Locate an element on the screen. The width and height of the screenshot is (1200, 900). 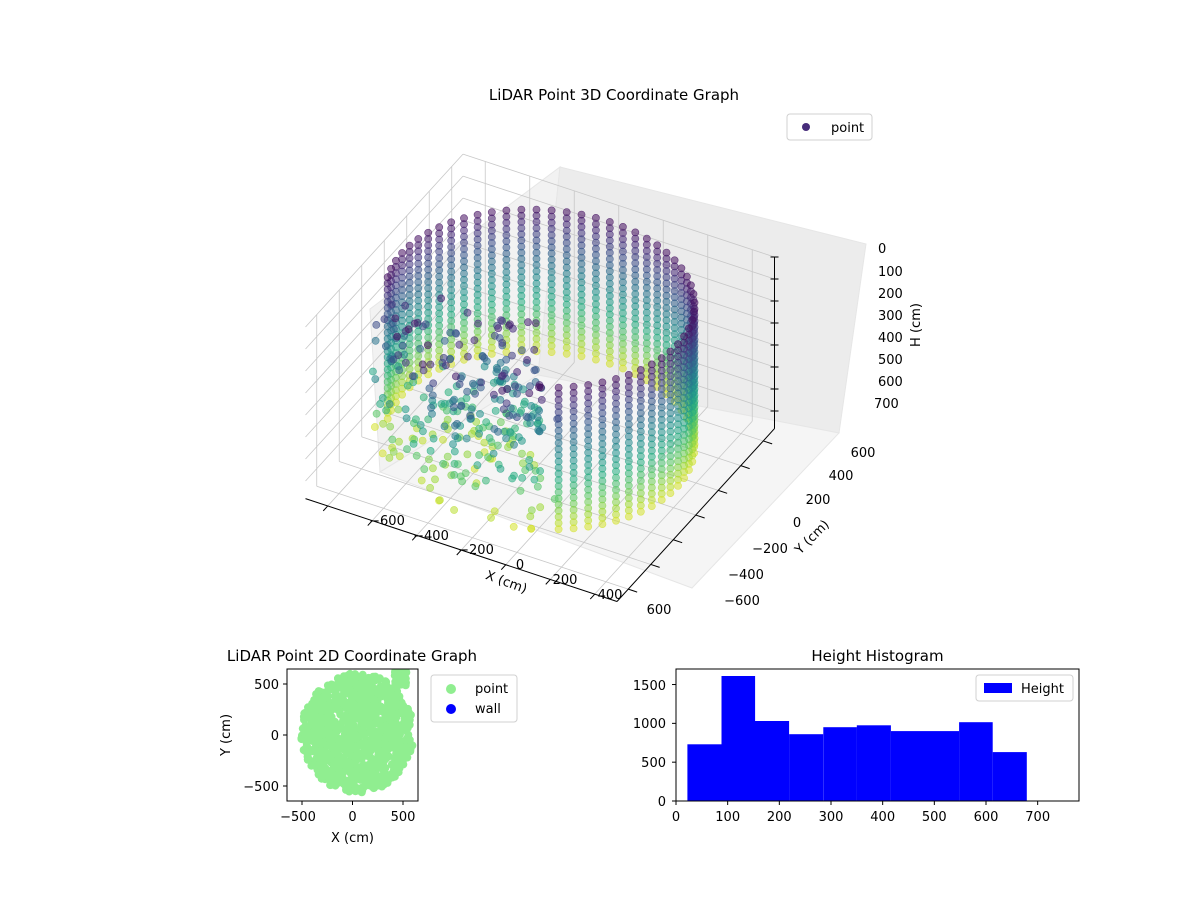
z-tick-label: 700 is located at coordinates (886, 404).